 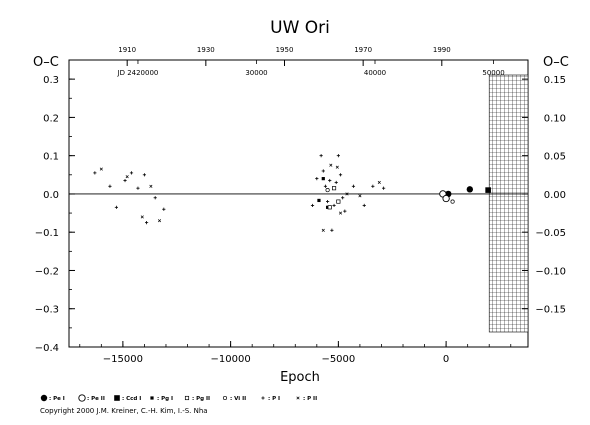 I want to click on year-tick-label: 1910, so click(x=127, y=50).